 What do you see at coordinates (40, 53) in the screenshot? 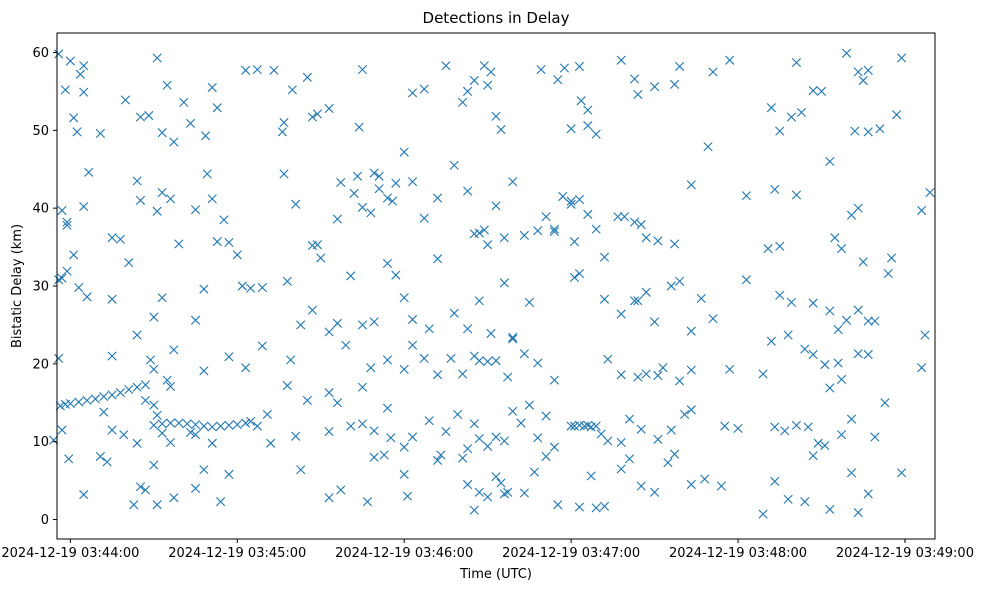
I see `y-tick-label: 60` at bounding box center [40, 53].